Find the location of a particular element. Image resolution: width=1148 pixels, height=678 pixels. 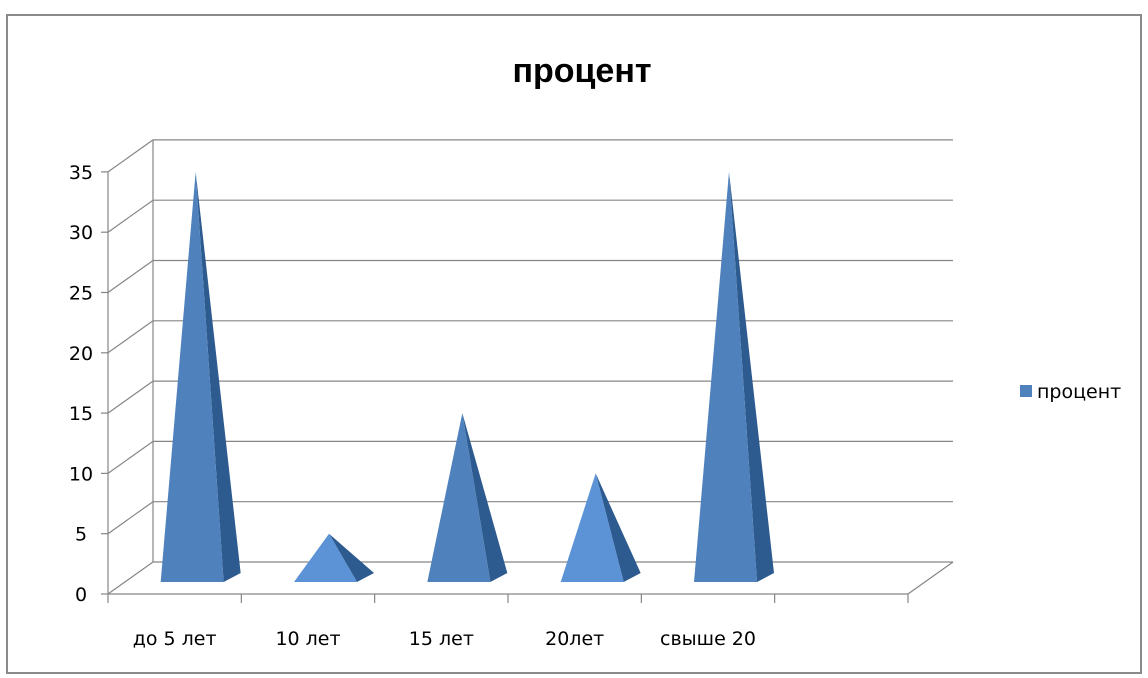

x-axis is located at coordinates (530, 582).